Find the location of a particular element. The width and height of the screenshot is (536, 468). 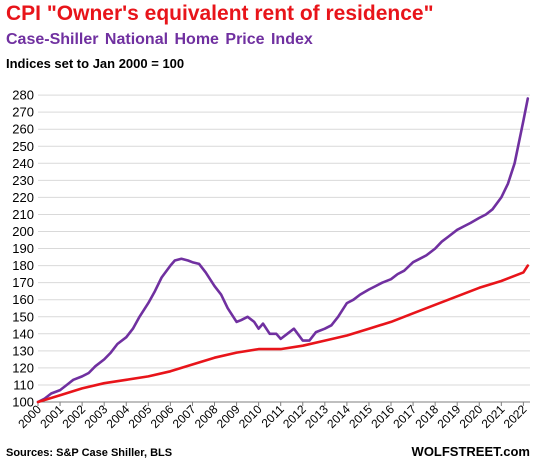

x-tick-label: 2019 is located at coordinates (449, 416).